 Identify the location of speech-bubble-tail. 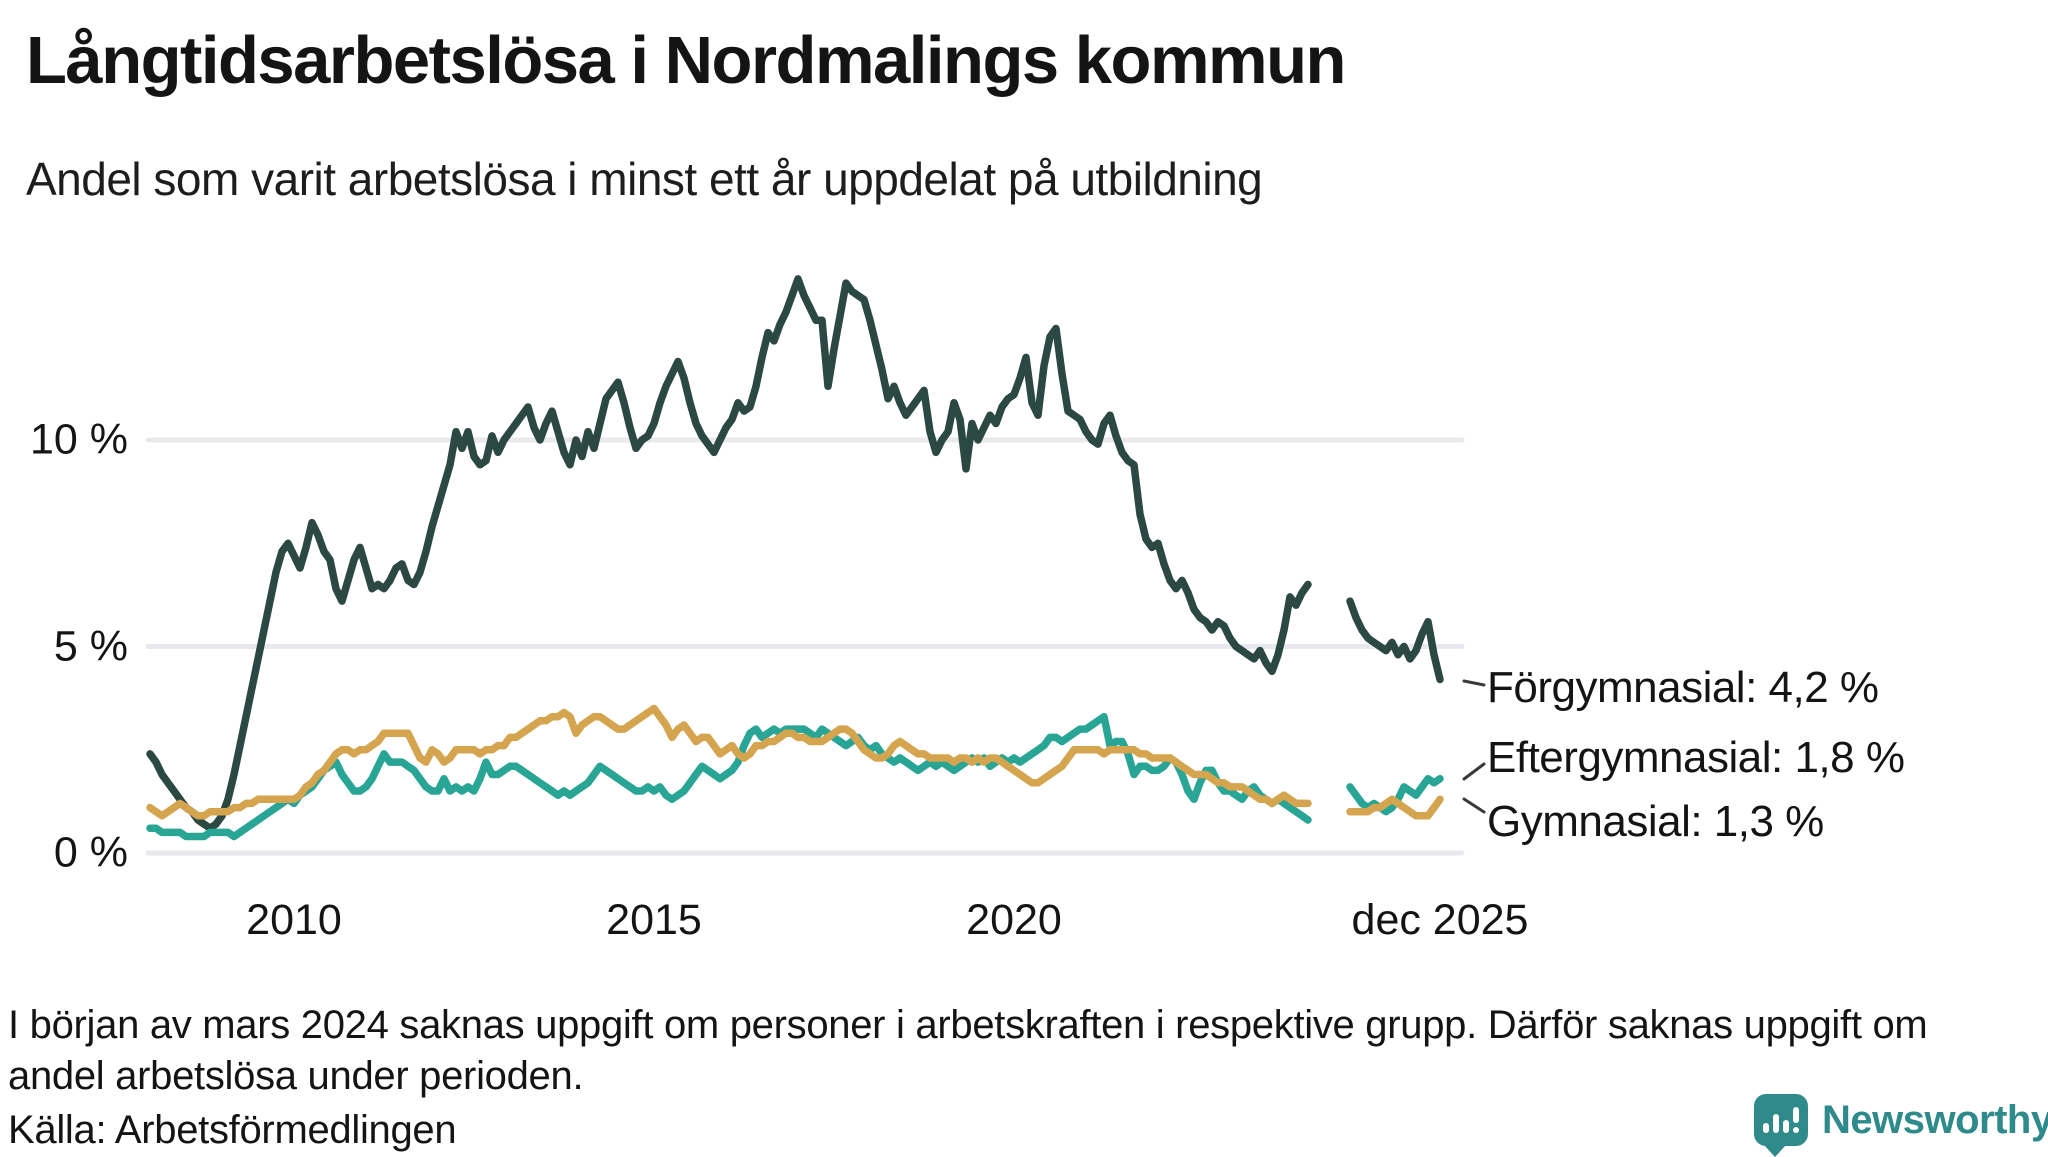
(1775, 1151).